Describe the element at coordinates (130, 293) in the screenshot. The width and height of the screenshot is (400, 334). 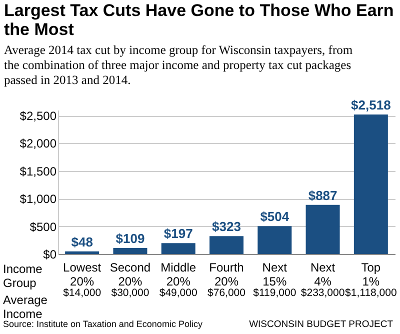
I see `text: $30,000` at that location.